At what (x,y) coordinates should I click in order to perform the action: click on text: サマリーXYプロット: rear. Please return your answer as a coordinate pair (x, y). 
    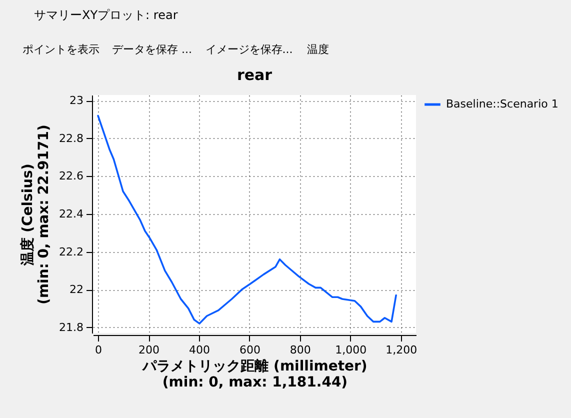
    Looking at the image, I should click on (106, 15).